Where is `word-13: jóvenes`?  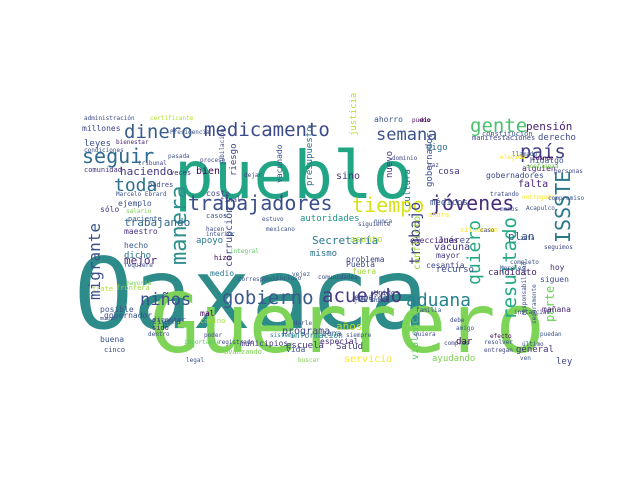 word-13: jóvenes is located at coordinates (472, 203).